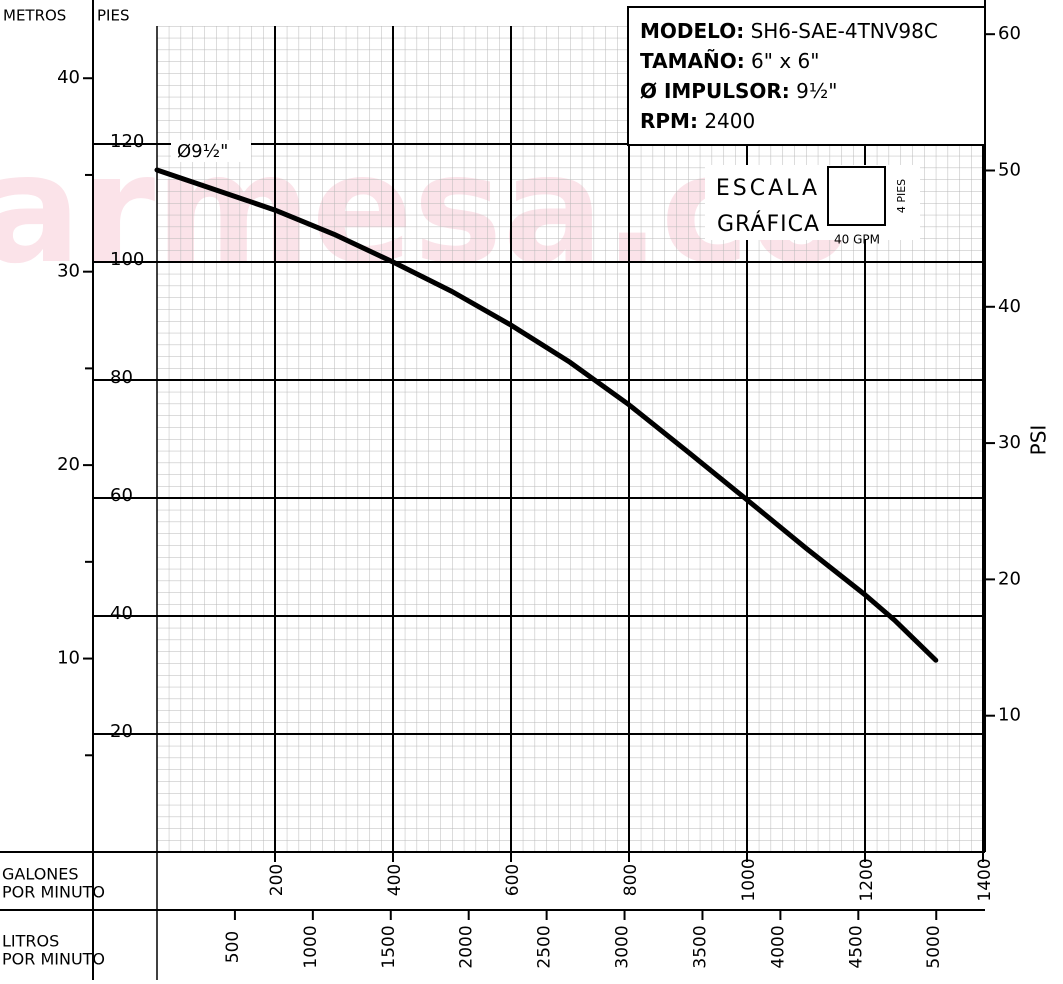  Describe the element at coordinates (121, 377) in the screenshot. I see `y-tick-label: 80` at that location.